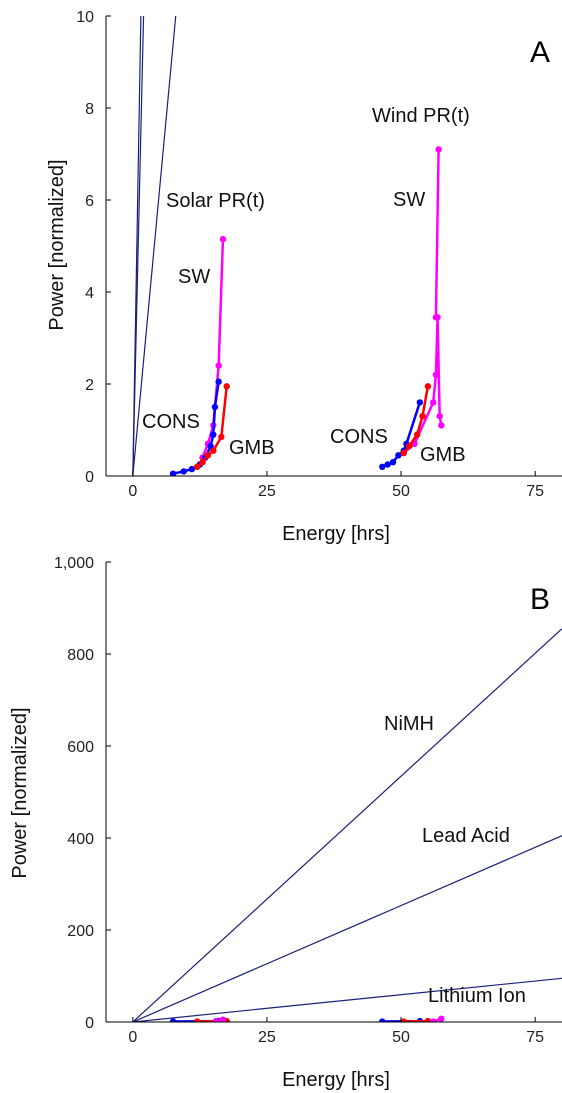 This screenshot has height=1093, width=562. I want to click on panel-a-xlabel: Energy [hrs], so click(336, 534).